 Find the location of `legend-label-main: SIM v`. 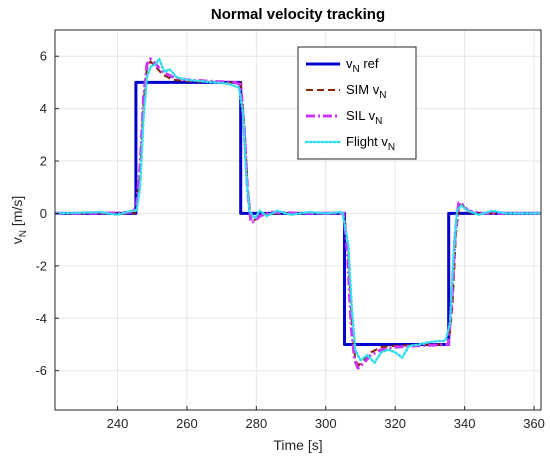

legend-label-main: SIM v is located at coordinates (363, 89).